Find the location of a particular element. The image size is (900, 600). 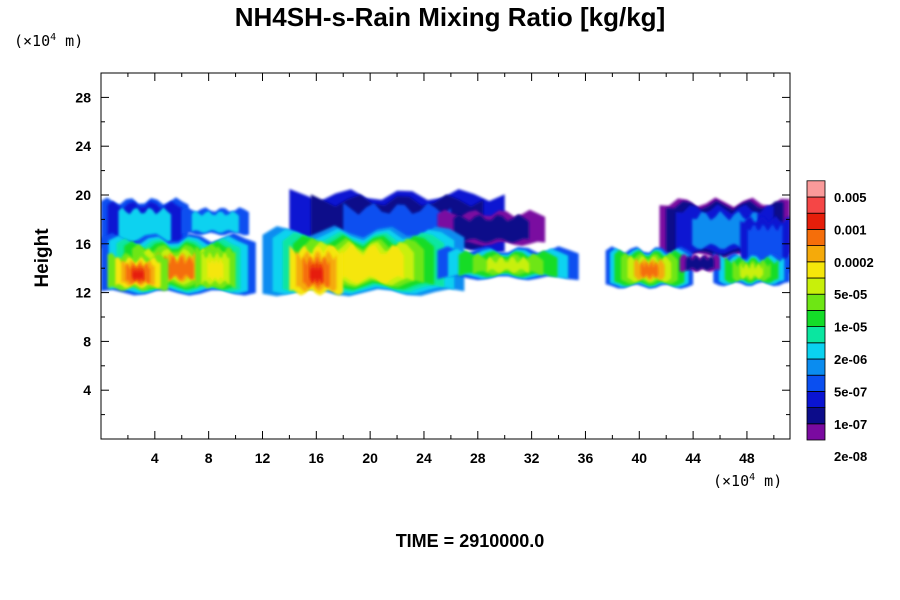

colorbar-label: 0.005 is located at coordinates (850, 197).